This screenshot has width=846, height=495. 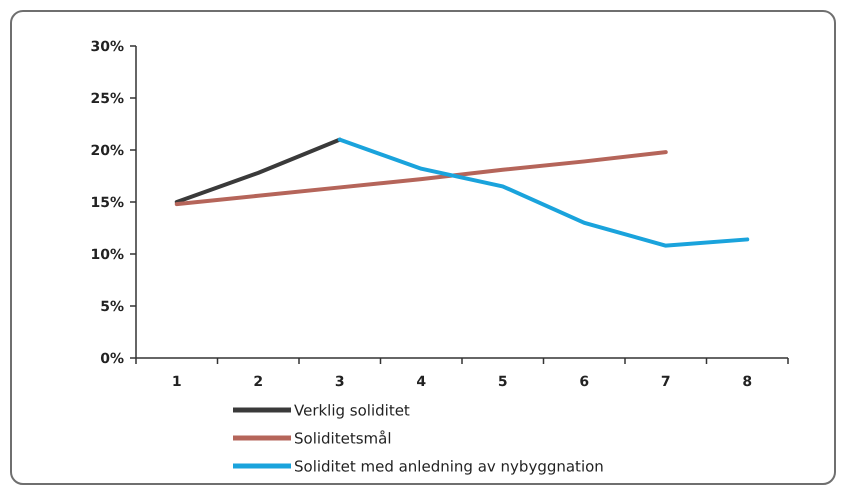 What do you see at coordinates (503, 382) in the screenshot?
I see `x-tick-label: 5` at bounding box center [503, 382].